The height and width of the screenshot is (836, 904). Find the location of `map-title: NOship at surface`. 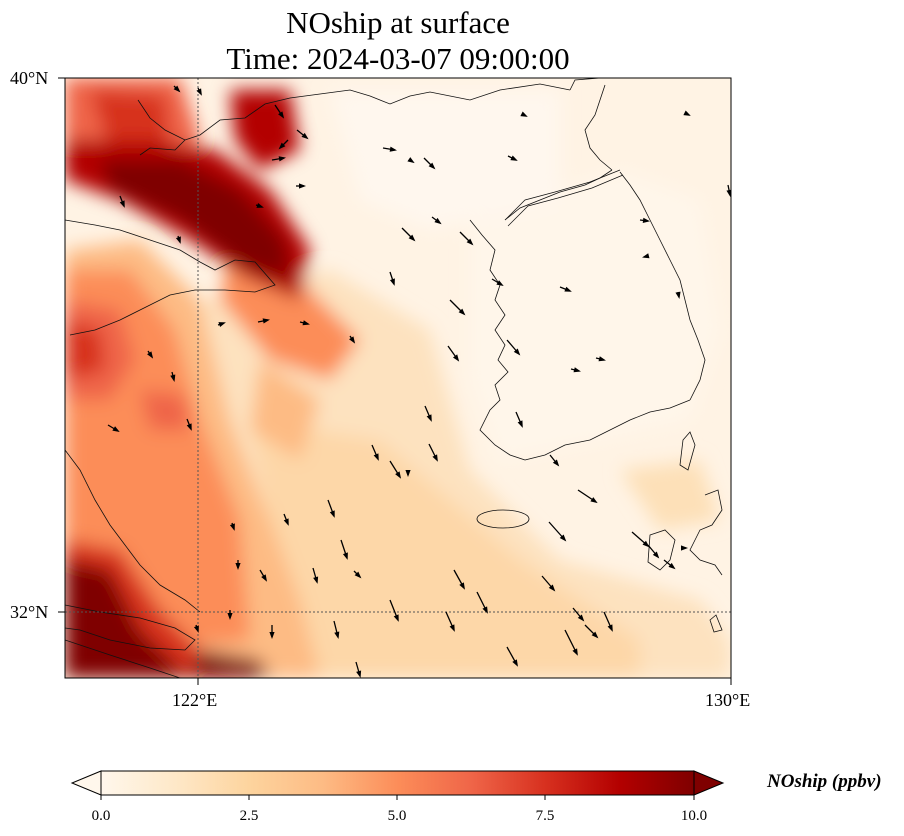

map-title: NOship at surface is located at coordinates (398, 22).